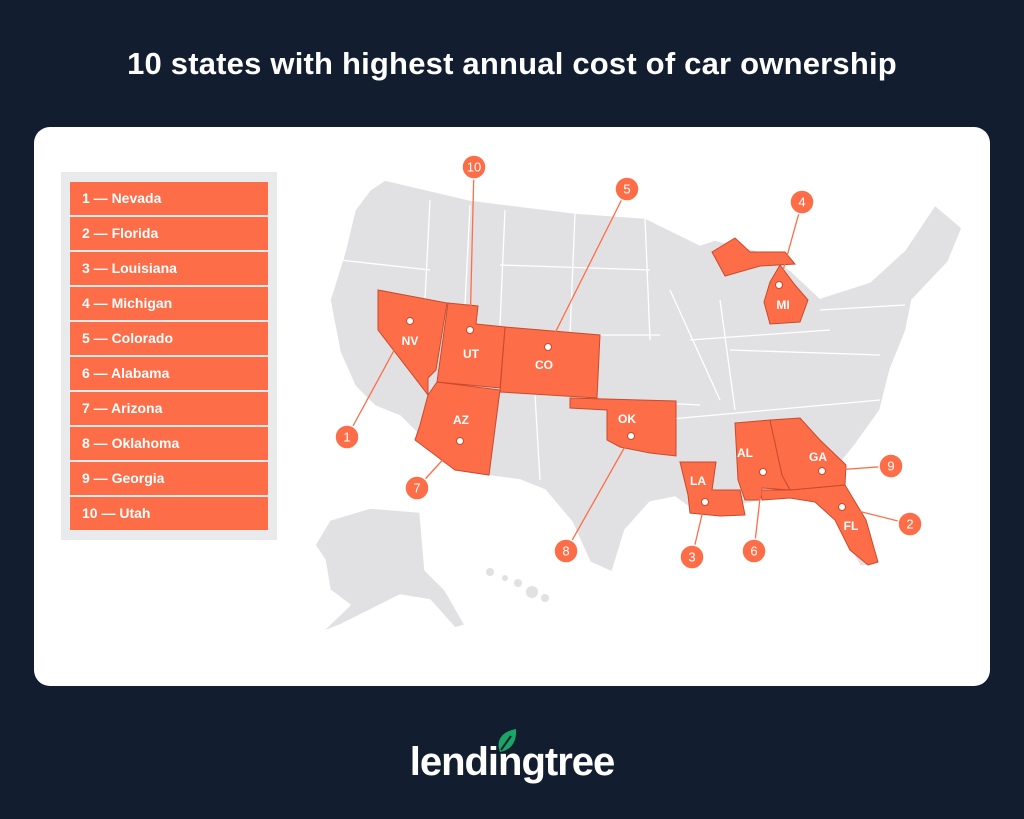  I want to click on state-louisiana, so click(712, 489).